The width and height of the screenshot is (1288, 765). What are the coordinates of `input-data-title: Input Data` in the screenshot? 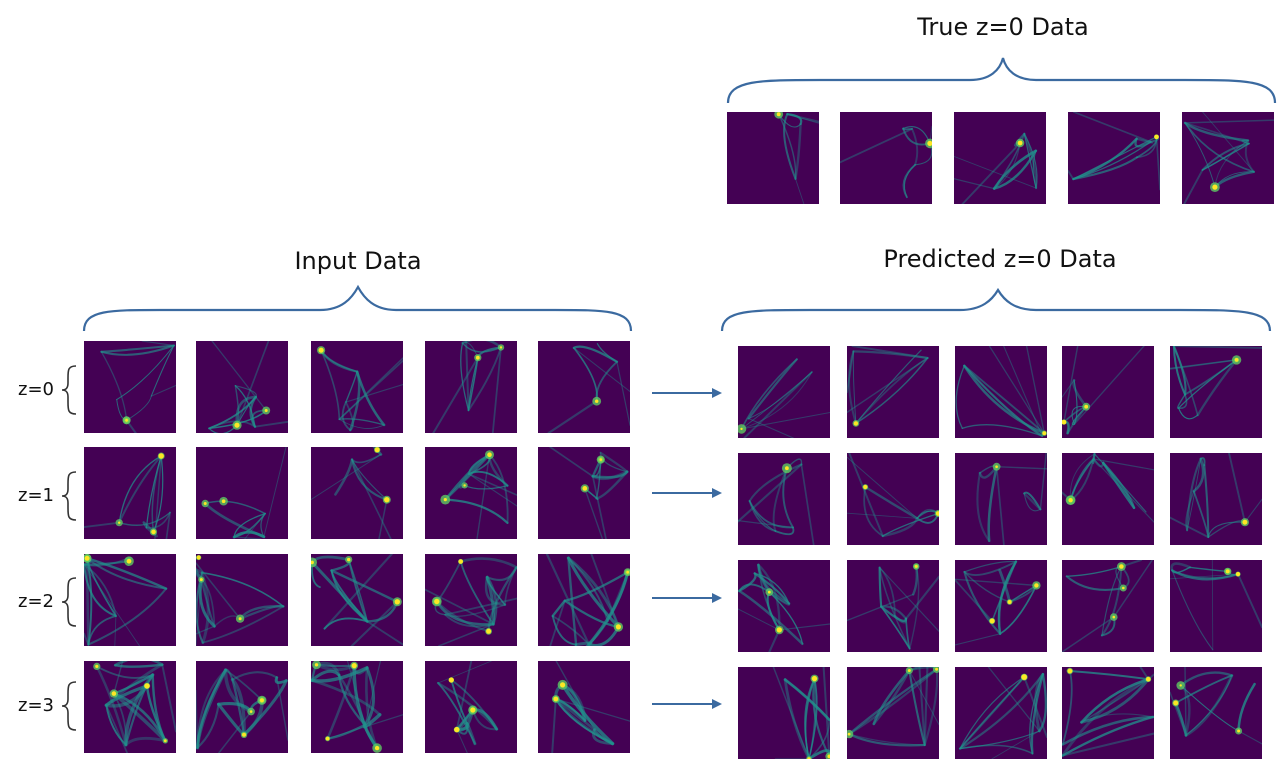 It's located at (358, 261).